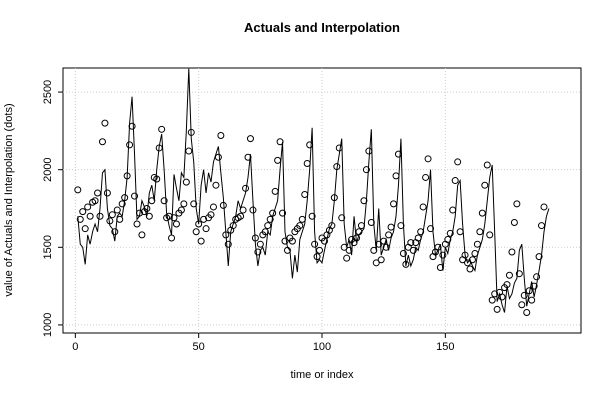 The width and height of the screenshot is (599, 405). I want to click on y-tick-label: 1500, so click(48, 247).